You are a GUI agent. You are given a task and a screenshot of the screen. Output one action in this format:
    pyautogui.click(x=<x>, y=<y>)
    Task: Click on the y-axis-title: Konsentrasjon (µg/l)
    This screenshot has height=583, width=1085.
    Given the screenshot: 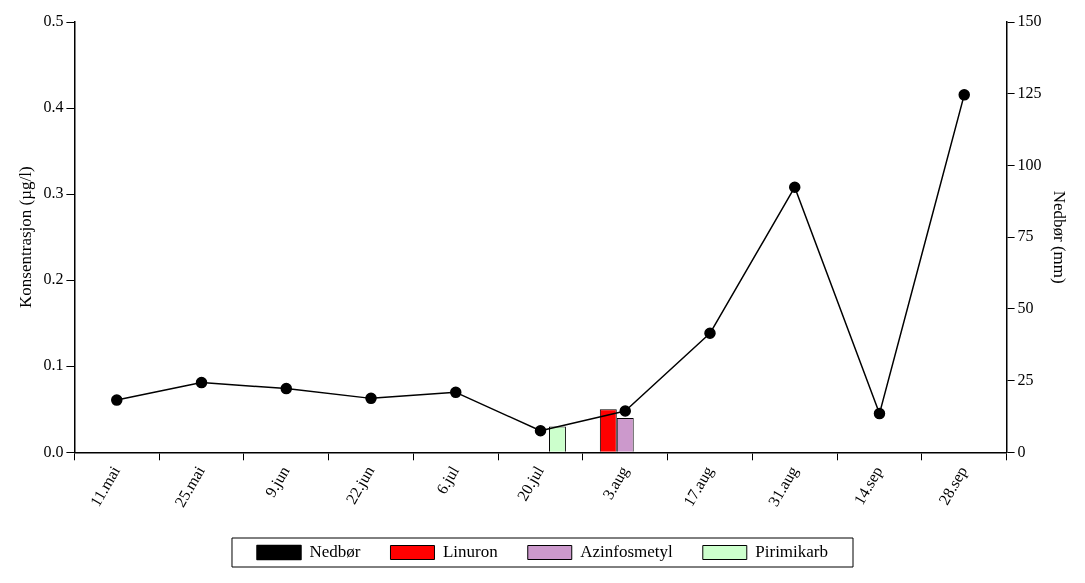 What is the action you would take?
    pyautogui.click(x=25, y=237)
    